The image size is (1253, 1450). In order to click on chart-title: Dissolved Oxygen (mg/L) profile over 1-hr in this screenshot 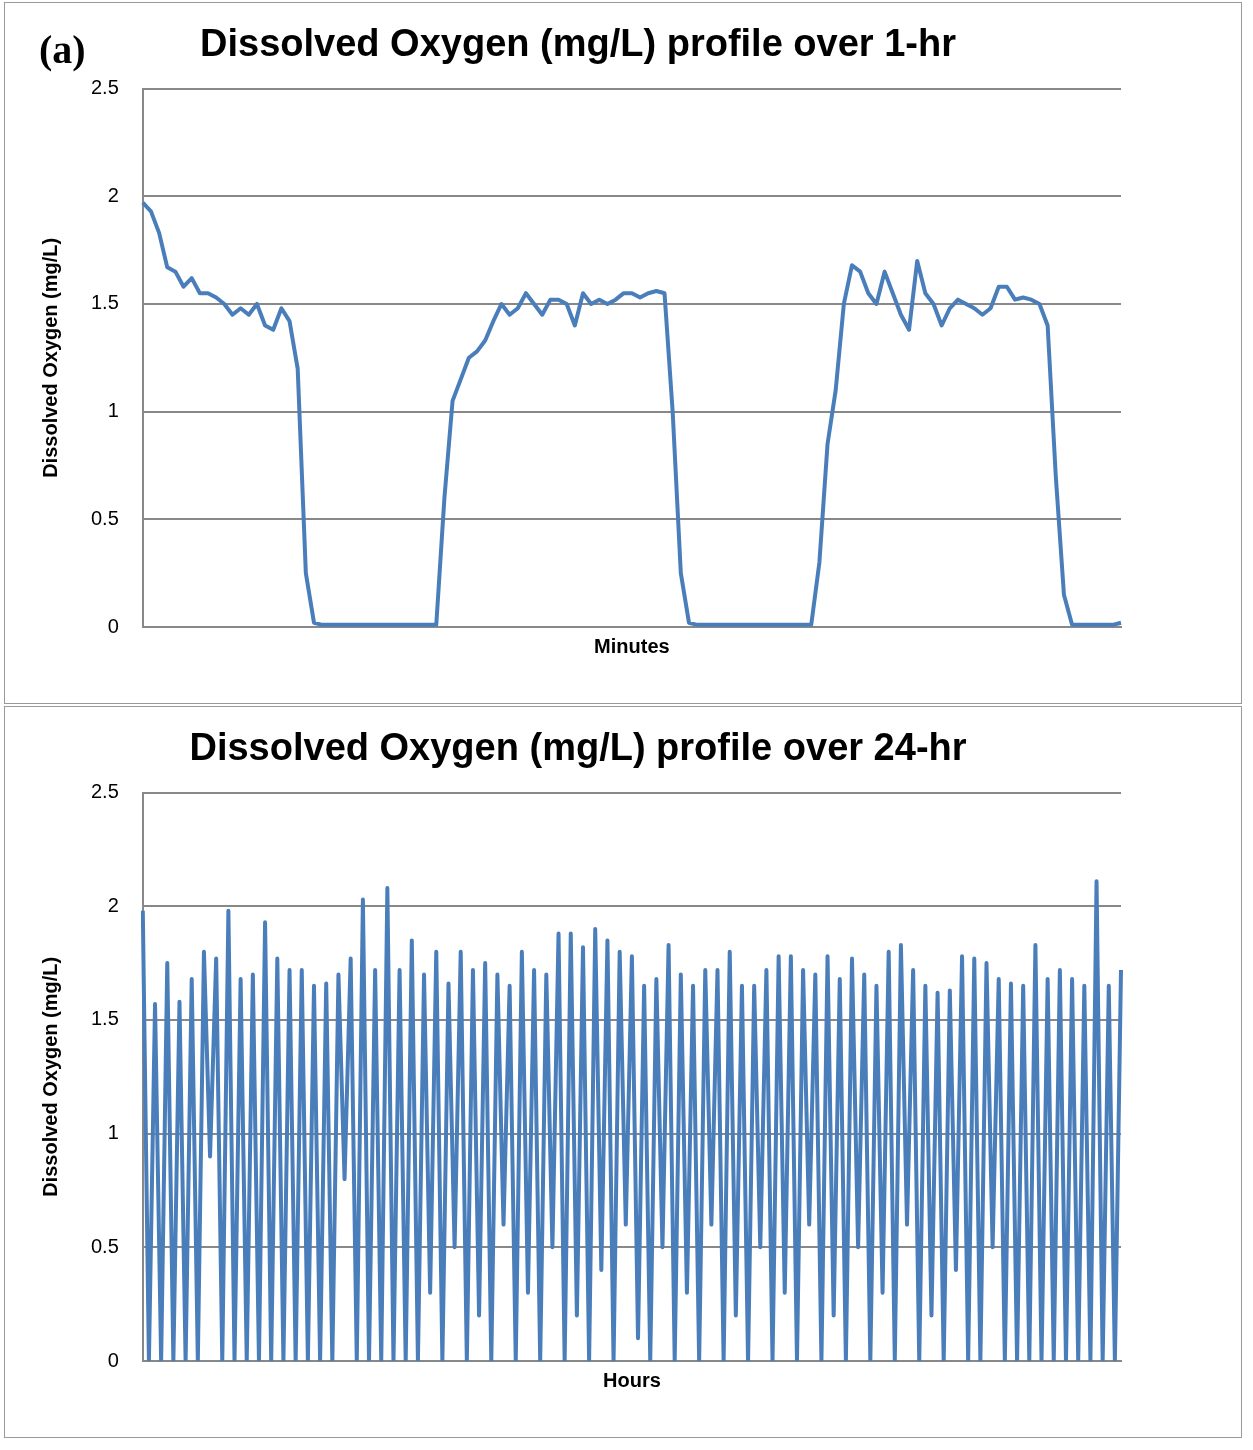, I will do `click(578, 43)`.